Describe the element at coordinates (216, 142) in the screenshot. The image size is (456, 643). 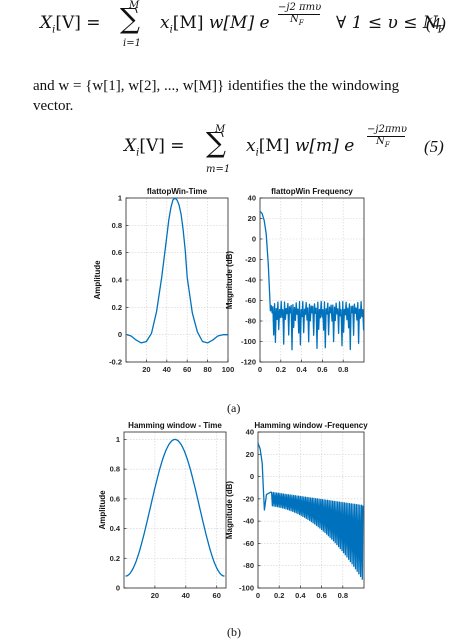
I see `eq5-sum-symbol: ∑` at that location.